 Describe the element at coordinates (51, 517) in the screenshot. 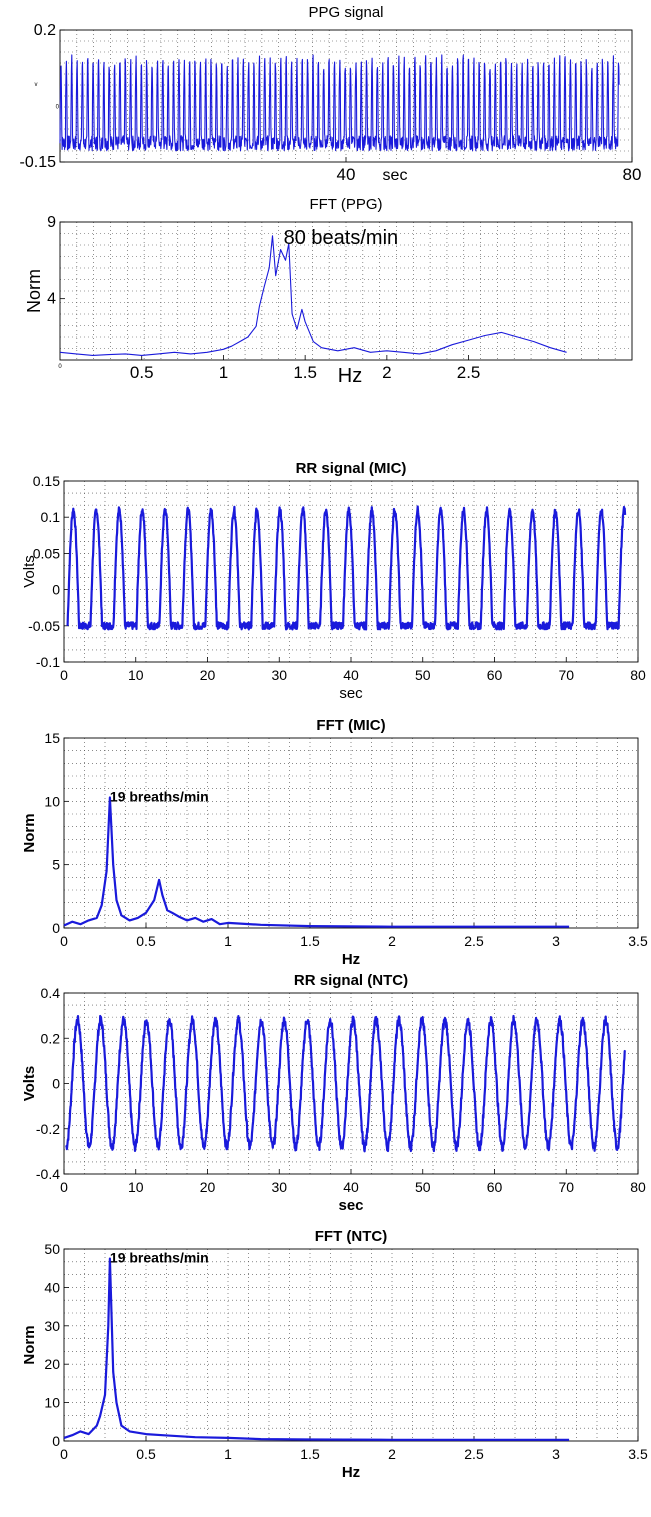

I see `y-tick-label: 0.1` at that location.